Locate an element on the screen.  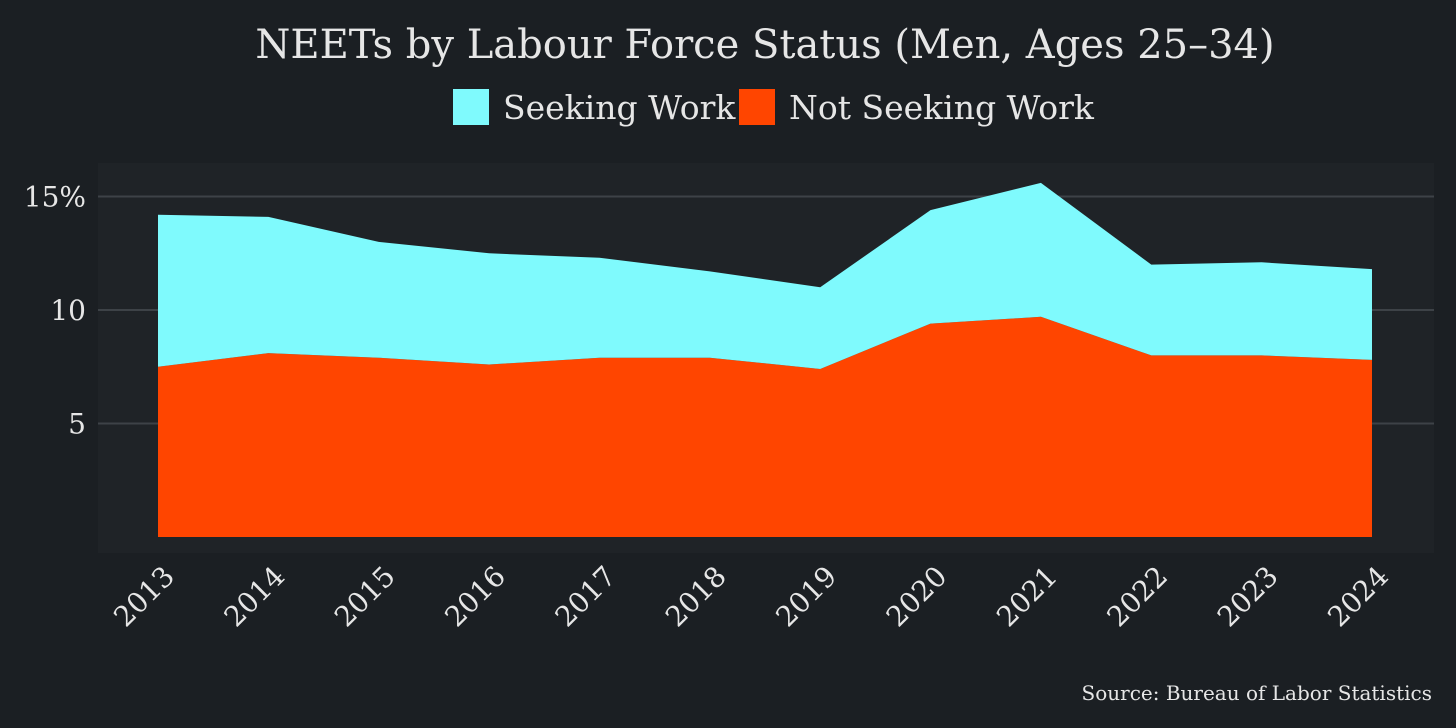
x-tick-label: 2018 is located at coordinates (696, 597).